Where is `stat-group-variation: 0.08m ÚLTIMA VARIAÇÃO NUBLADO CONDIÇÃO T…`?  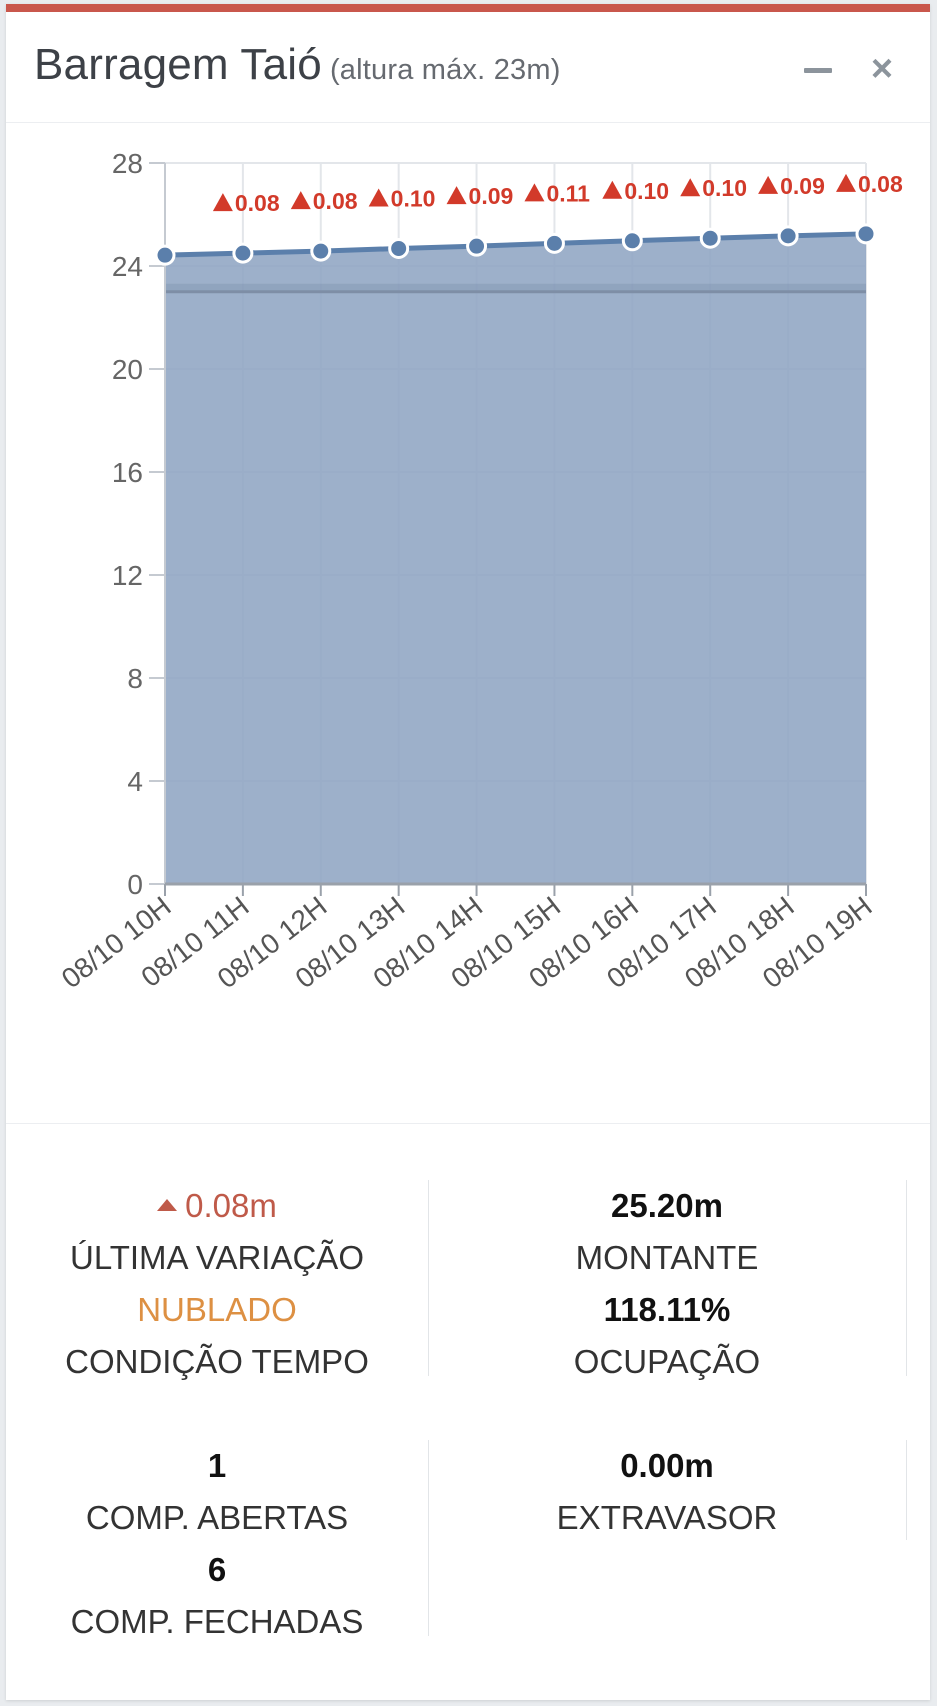 stat-group-variation: 0.08m ÚLTIMA VARIAÇÃO NUBLADO CONDIÇÃO T… is located at coordinates (217, 1280).